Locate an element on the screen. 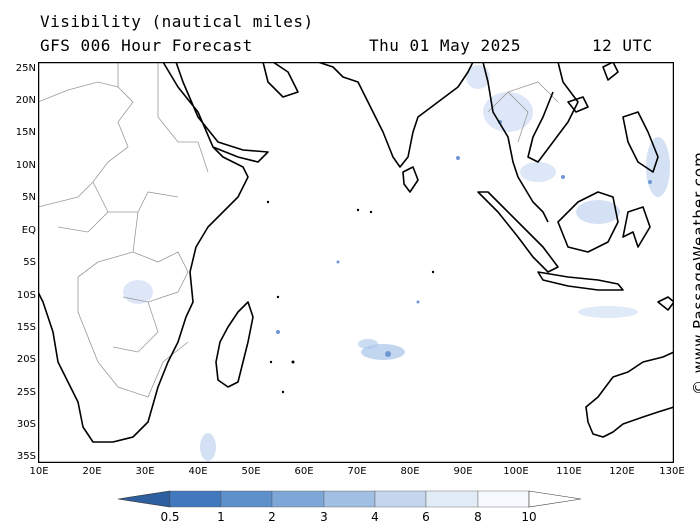 The width and height of the screenshot is (700, 525). lat-label-10s: 10S is located at coordinates (26, 295).